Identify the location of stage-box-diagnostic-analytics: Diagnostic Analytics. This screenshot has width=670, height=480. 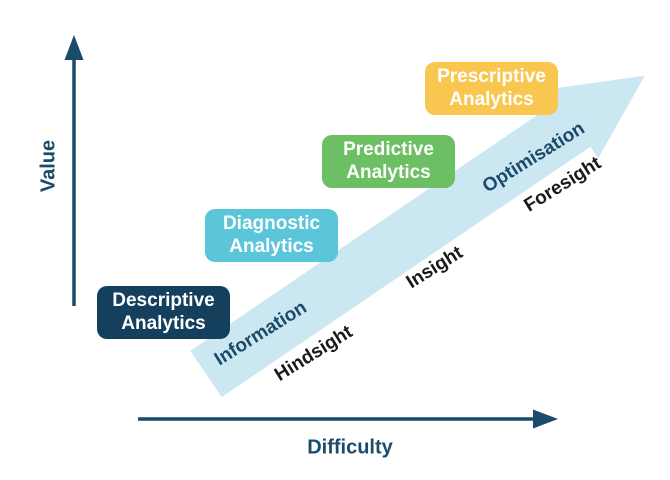
(271, 235).